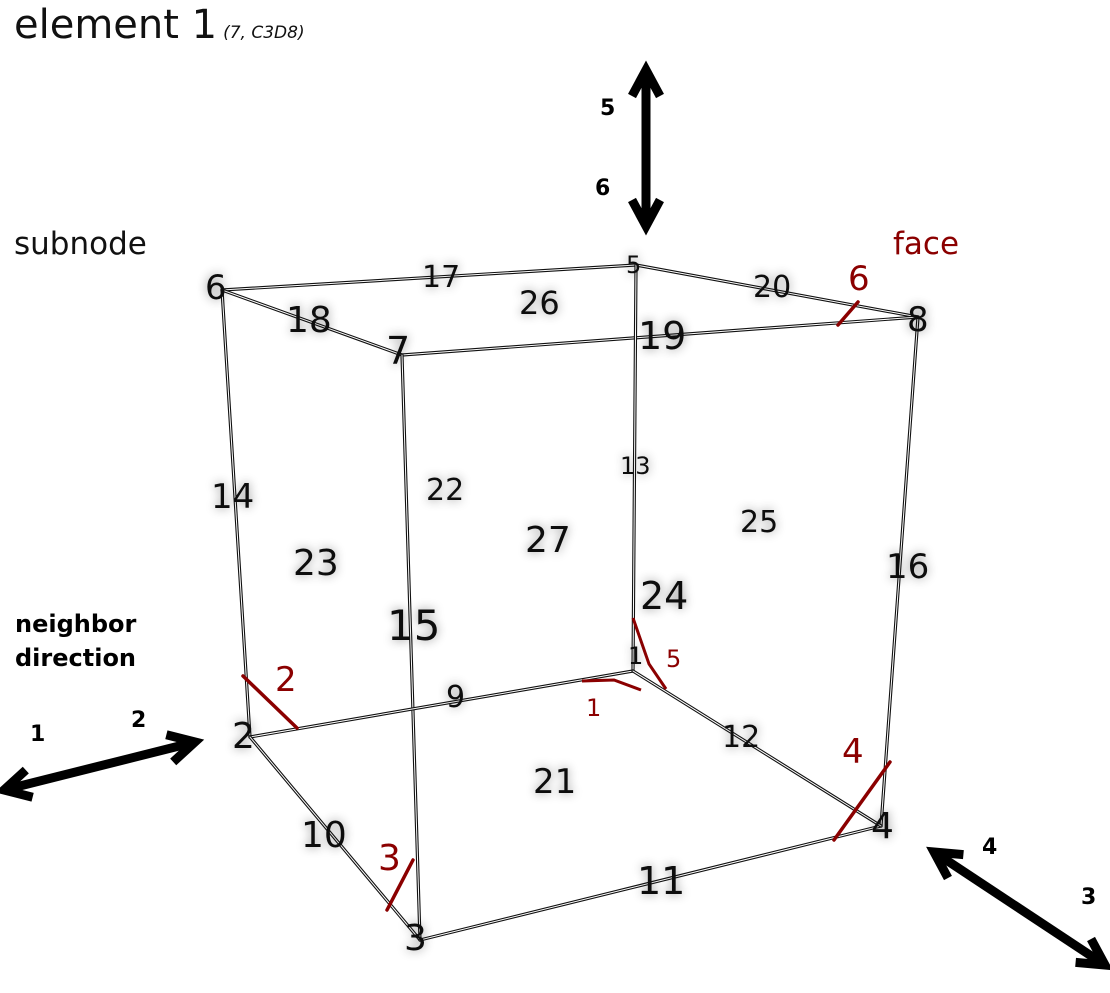  Describe the element at coordinates (607, 108) in the screenshot. I see `direction-5: 5` at that location.